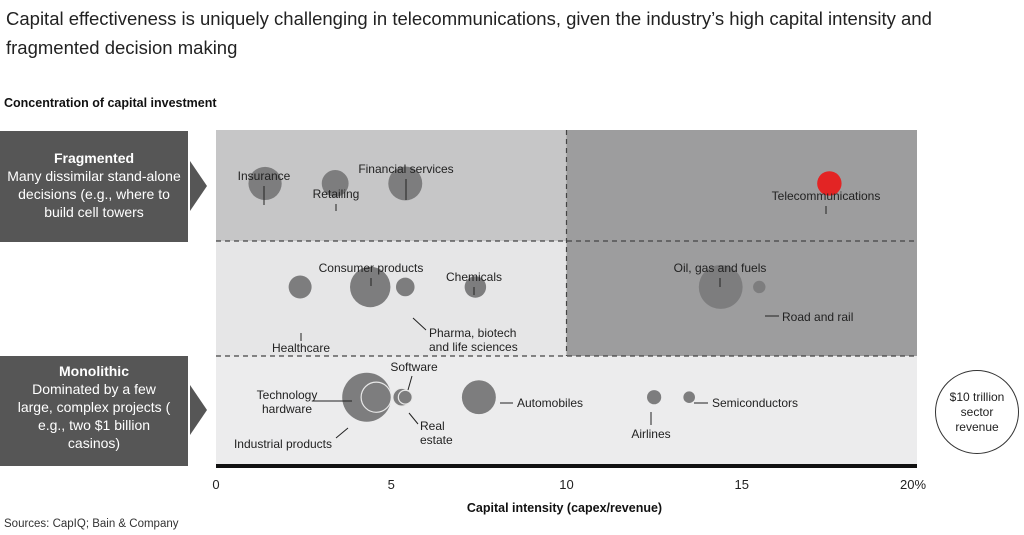 The height and width of the screenshot is (535, 1024). I want to click on x-tick-label: 5, so click(391, 484).